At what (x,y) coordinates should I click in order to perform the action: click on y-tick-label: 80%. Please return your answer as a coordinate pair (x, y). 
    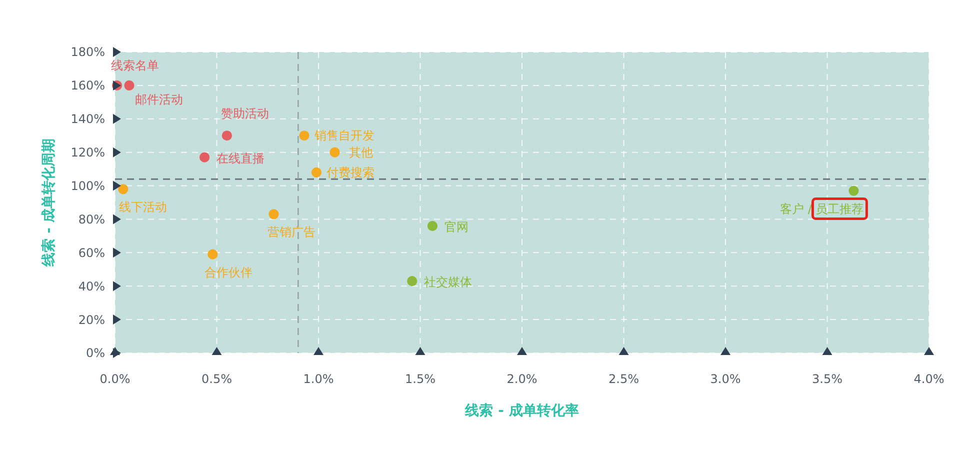
    Looking at the image, I should click on (91, 219).